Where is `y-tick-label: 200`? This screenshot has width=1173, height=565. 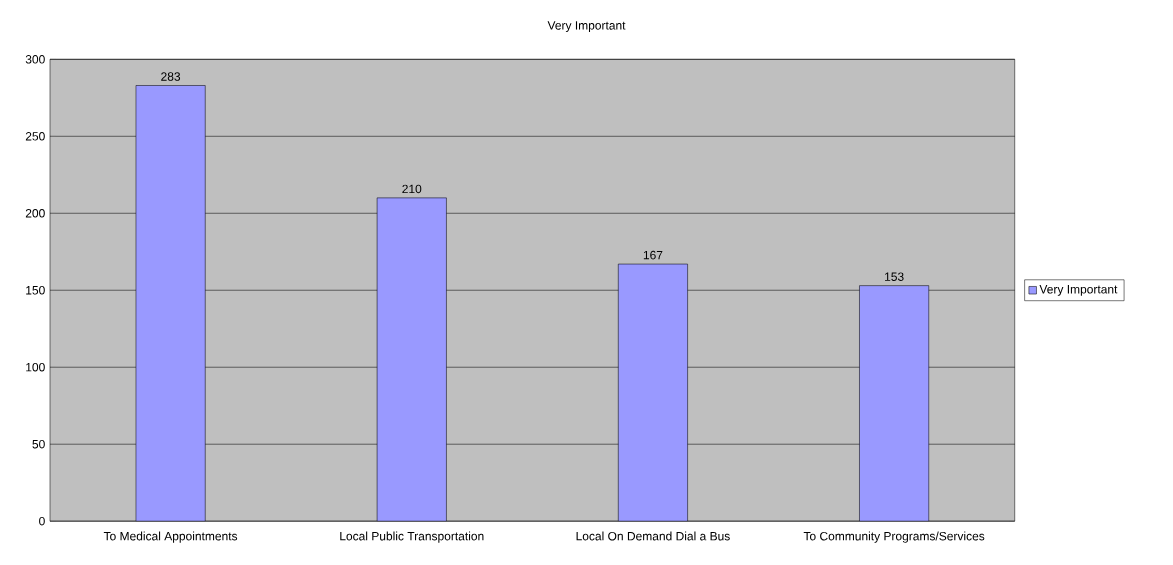
y-tick-label: 200 is located at coordinates (35, 213).